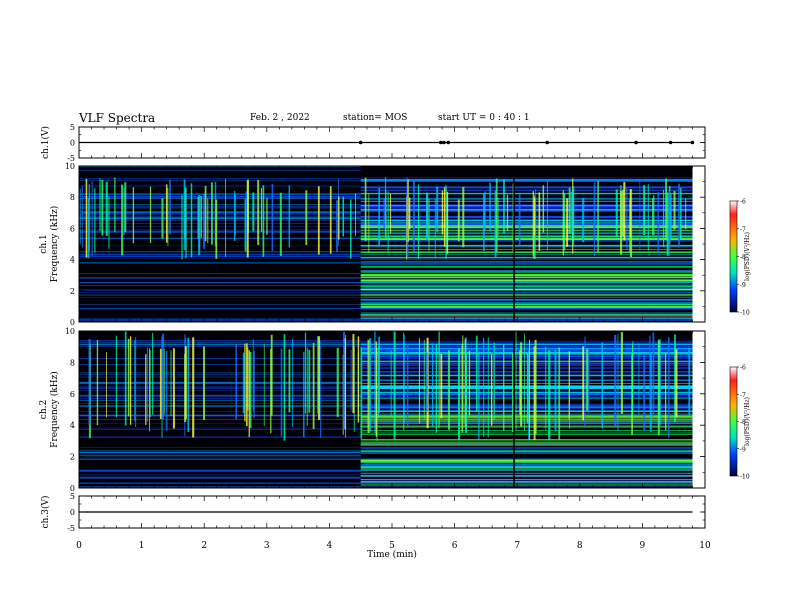  What do you see at coordinates (580, 546) in the screenshot?
I see `x-tick-label: 8` at bounding box center [580, 546].